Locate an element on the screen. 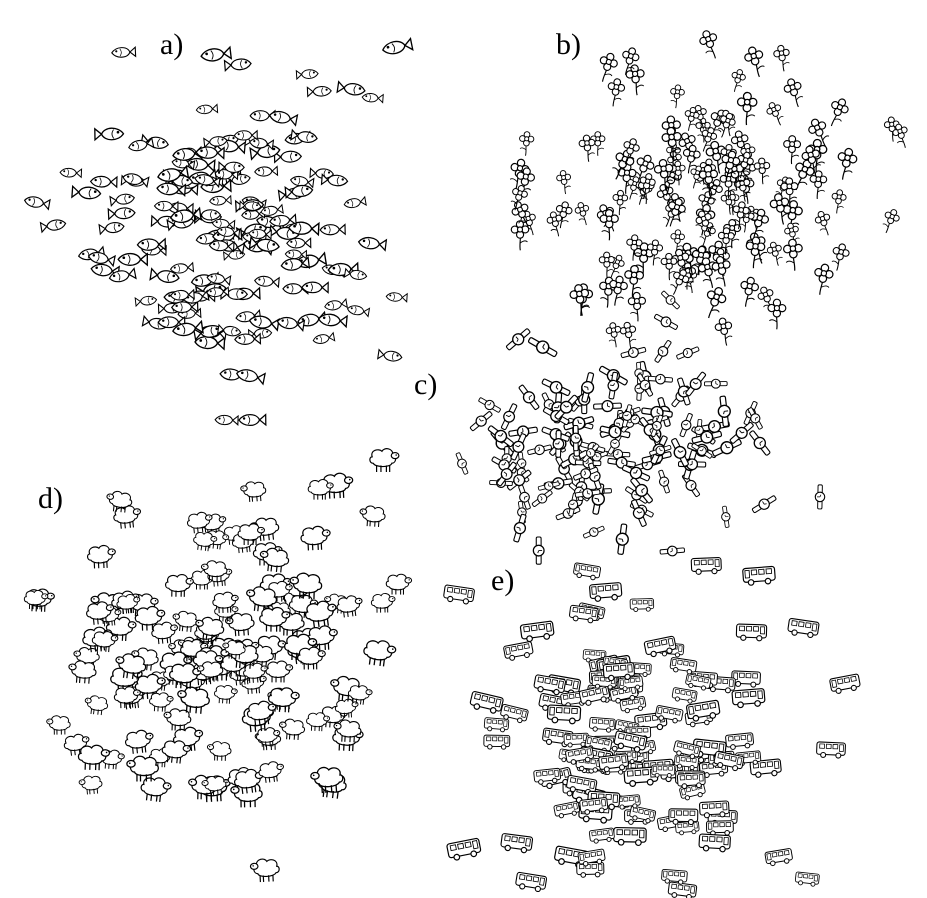 This screenshot has height=898, width=927. panel-label-b: b) is located at coordinates (568, 44).